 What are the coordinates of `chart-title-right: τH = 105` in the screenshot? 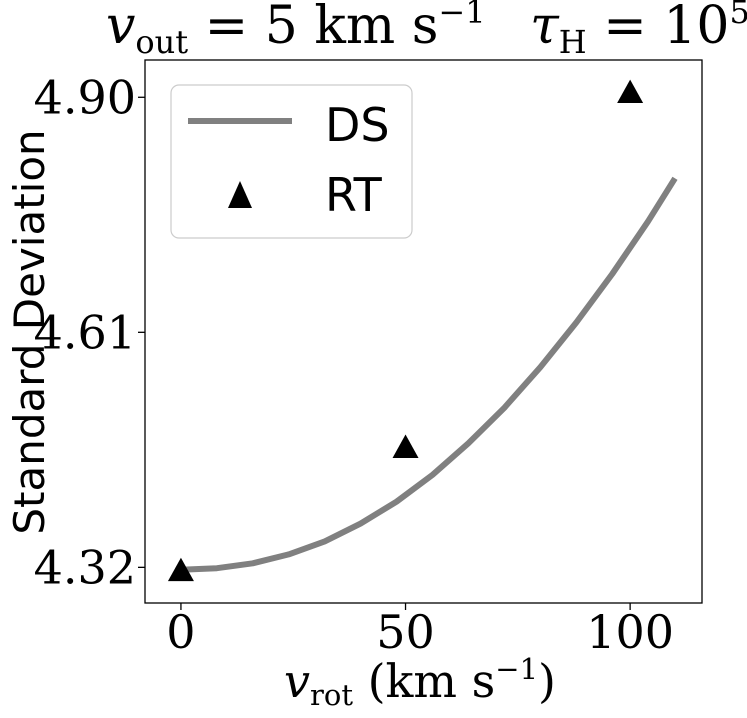 It's located at (638, 30).